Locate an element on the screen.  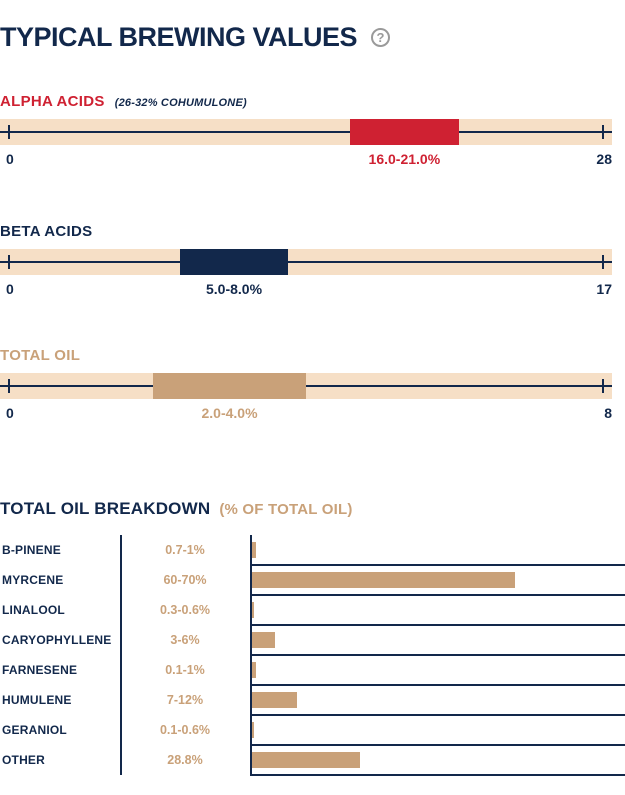
oil-breakdown-subtitle: (% OF TOTAL OIL) is located at coordinates (286, 509).